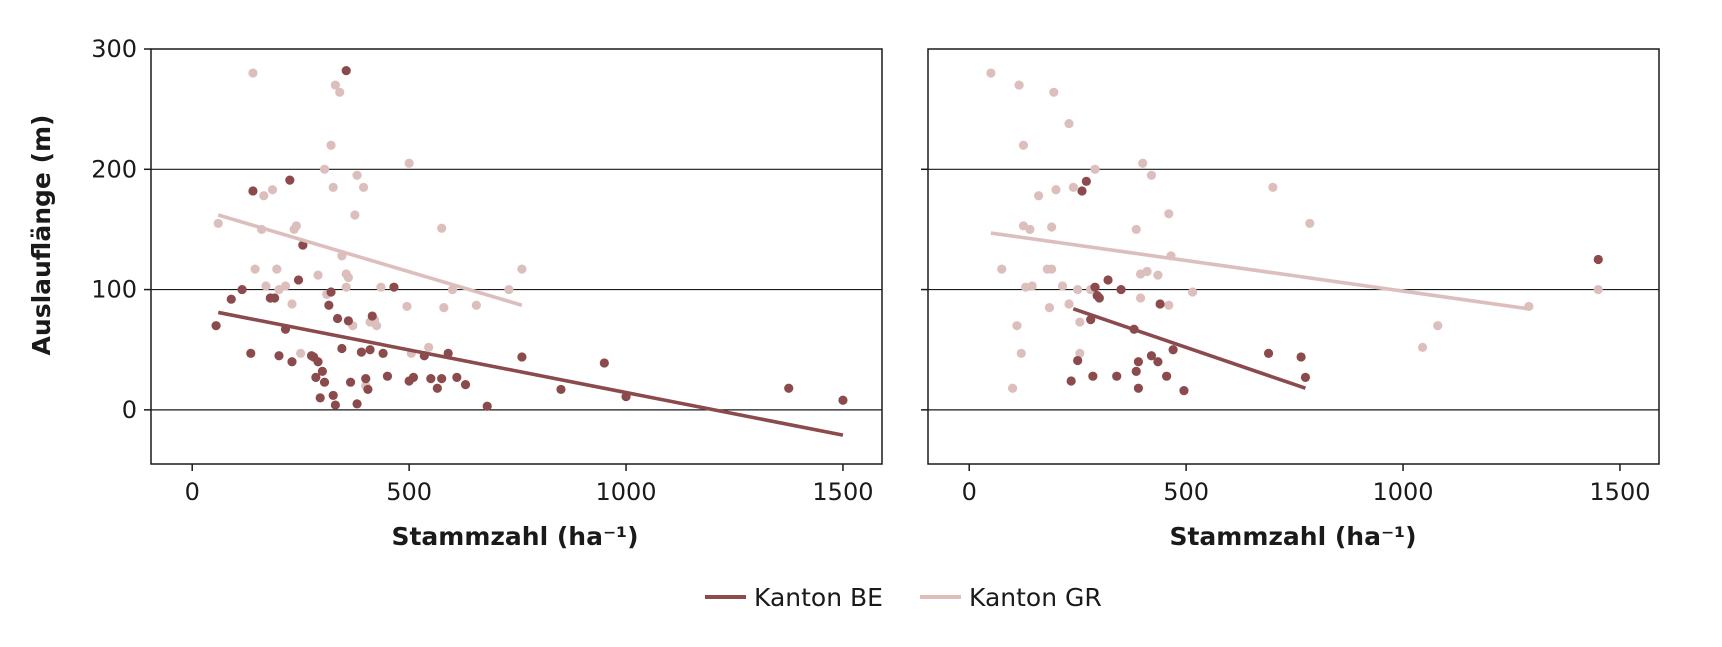  Describe the element at coordinates (129, 410) in the screenshot. I see `y-tick-label-0: 0` at that location.